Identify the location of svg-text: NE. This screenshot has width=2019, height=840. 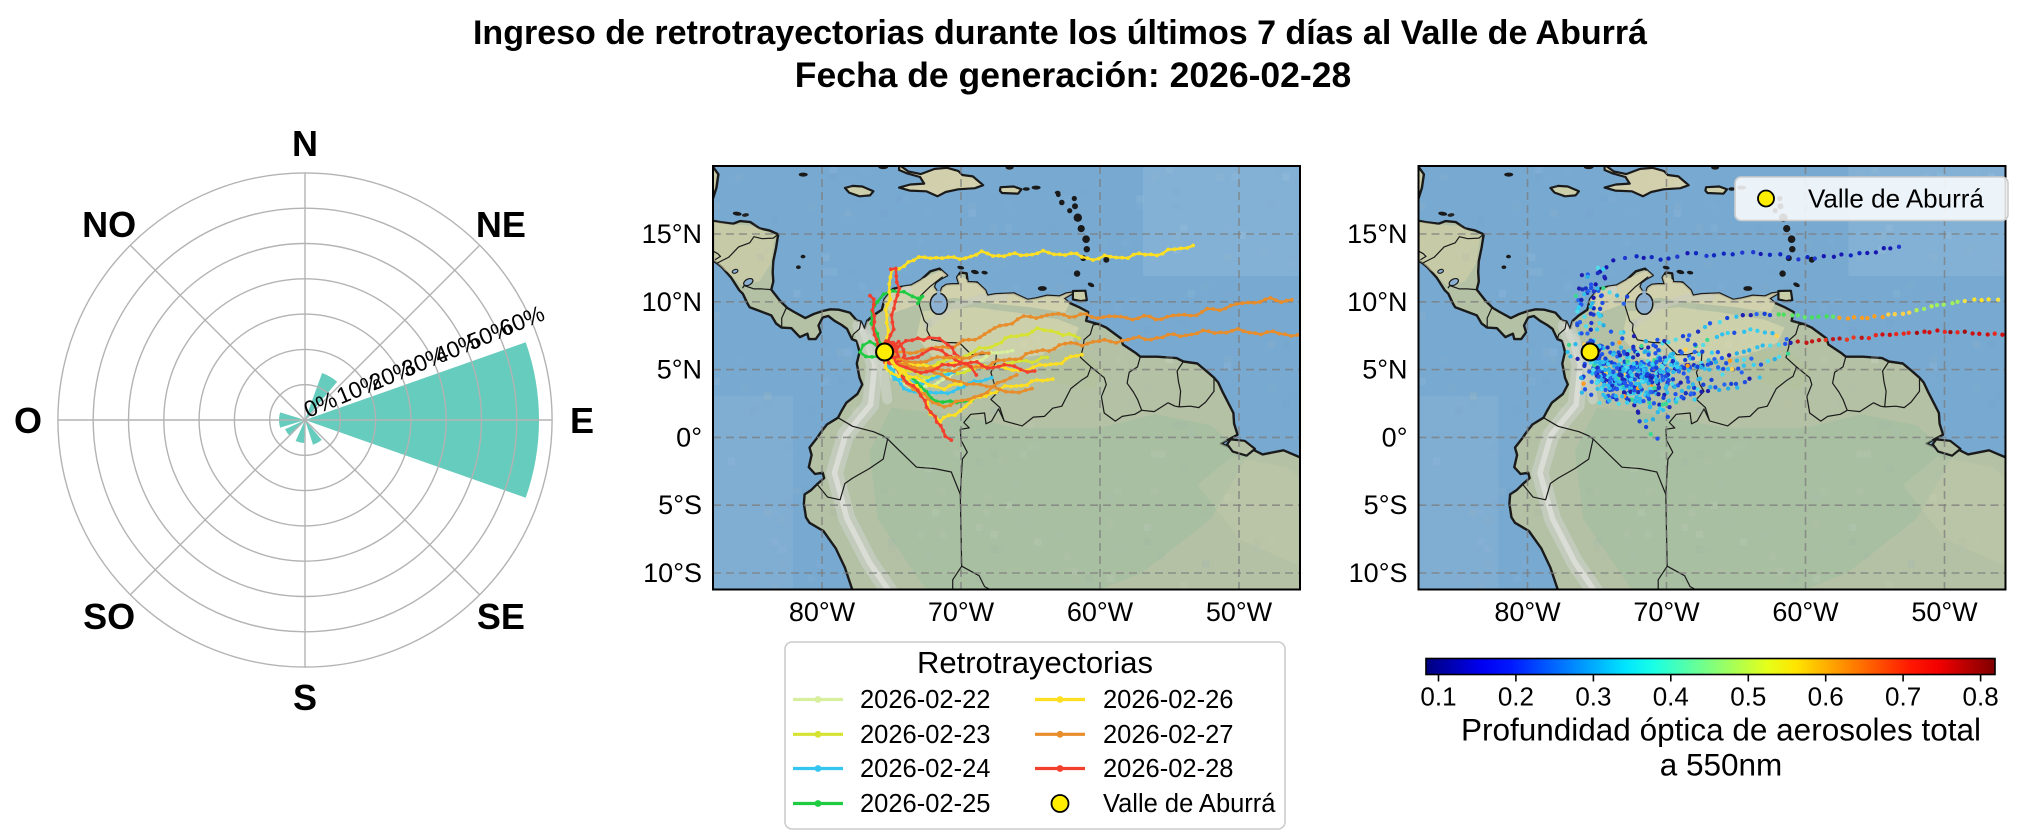
(501, 224).